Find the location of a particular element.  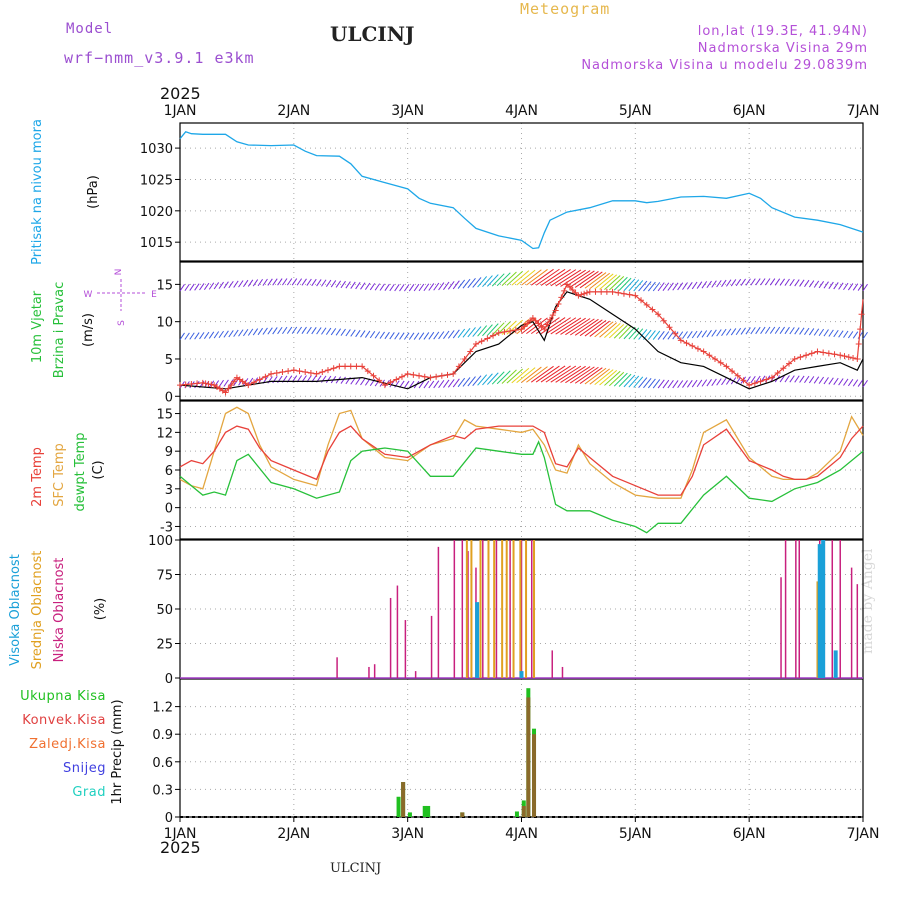

compass-west: W is located at coordinates (88, 295).